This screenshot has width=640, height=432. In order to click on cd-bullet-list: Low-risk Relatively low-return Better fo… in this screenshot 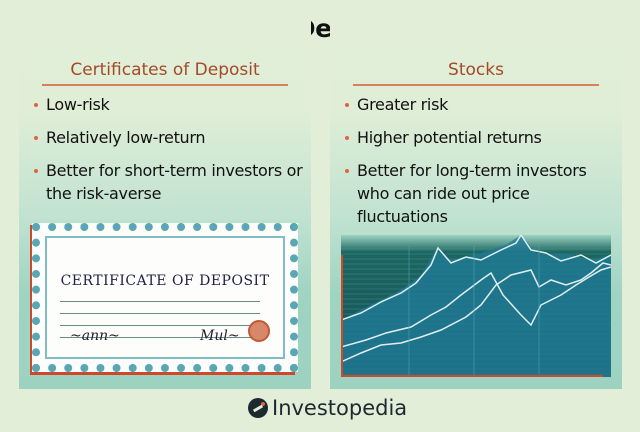, I will do `click(169, 154)`.